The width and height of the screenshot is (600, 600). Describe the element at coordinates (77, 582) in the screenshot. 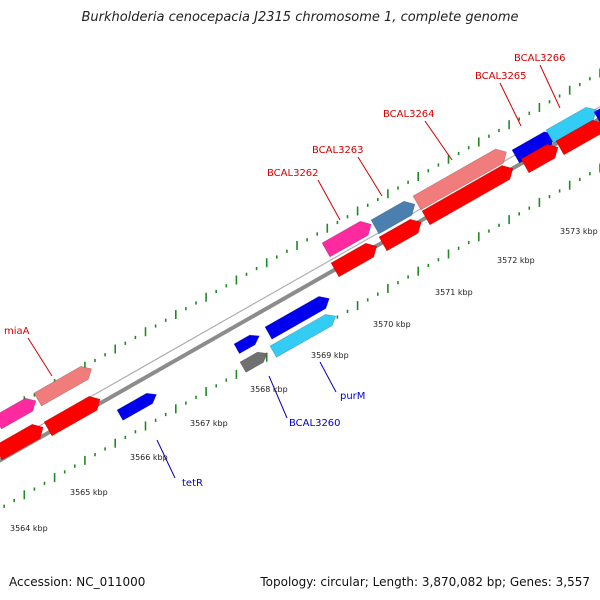

I see `accession-text: Accession: NC_011000` at that location.